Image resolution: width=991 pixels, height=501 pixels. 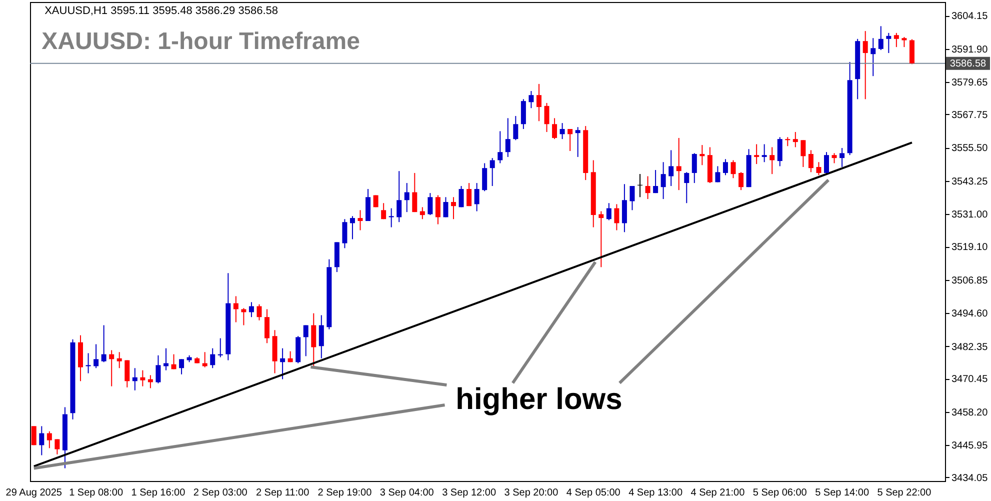 I want to click on x-tick-label: 4 Sep 21:00, so click(x=718, y=493).